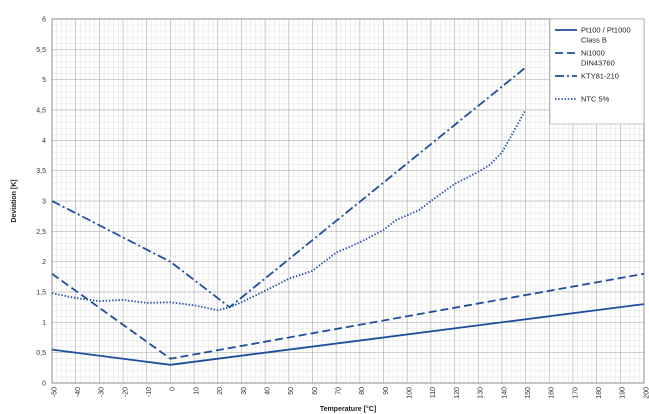 The width and height of the screenshot is (649, 414). What do you see at coordinates (606, 30) in the screenshot?
I see `legend-label-0: Pt100 / Pt1000` at bounding box center [606, 30].